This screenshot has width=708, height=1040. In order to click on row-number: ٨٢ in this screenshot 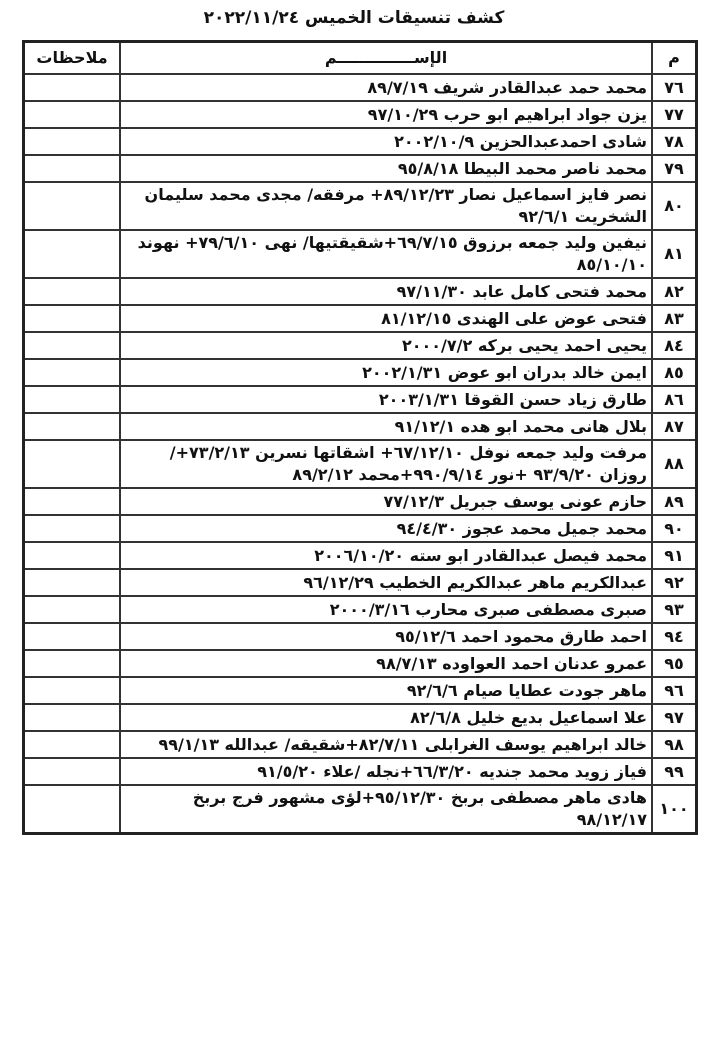, I will do `click(674, 291)`.